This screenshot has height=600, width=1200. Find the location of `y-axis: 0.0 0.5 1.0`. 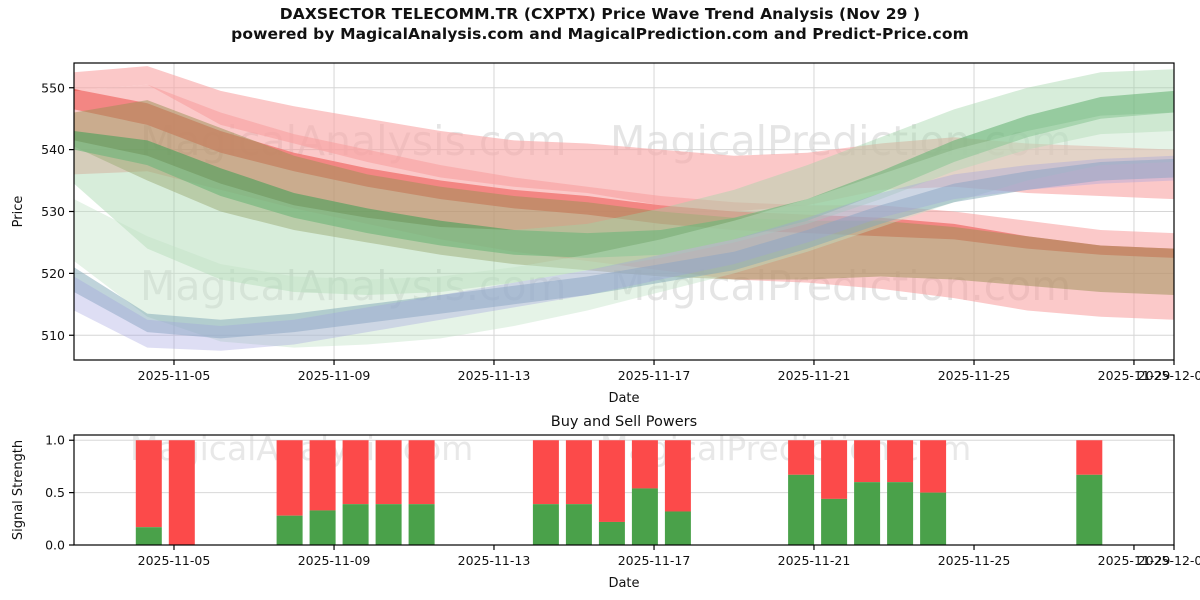

y-axis: 0.0 0.5 1.0 is located at coordinates (59, 493).